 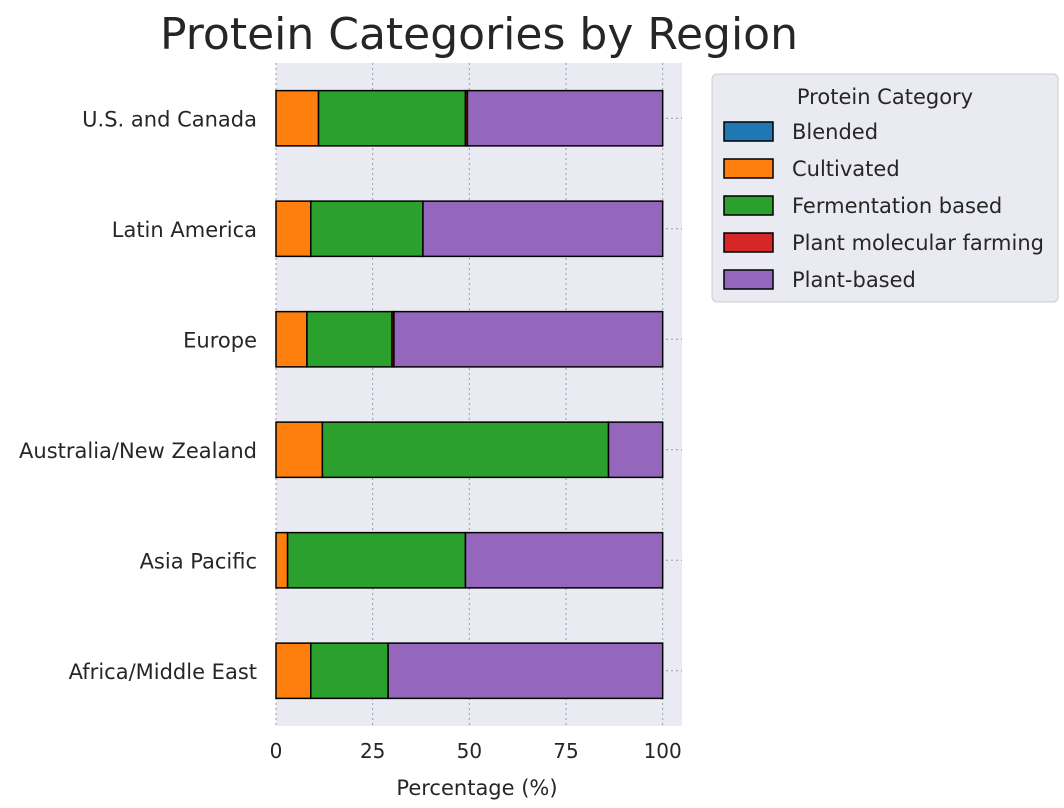 What do you see at coordinates (198, 561) in the screenshot?
I see `y-tick-label: Asia Pacific` at bounding box center [198, 561].